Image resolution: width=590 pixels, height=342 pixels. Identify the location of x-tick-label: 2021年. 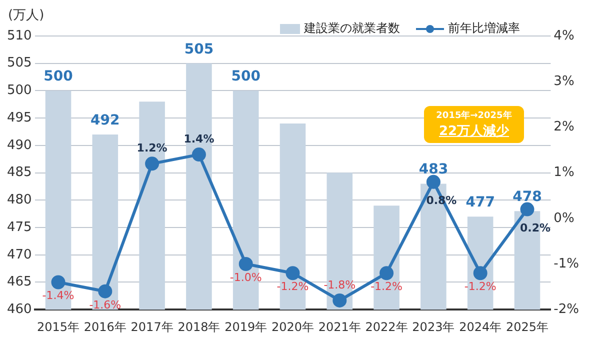
(339, 327).